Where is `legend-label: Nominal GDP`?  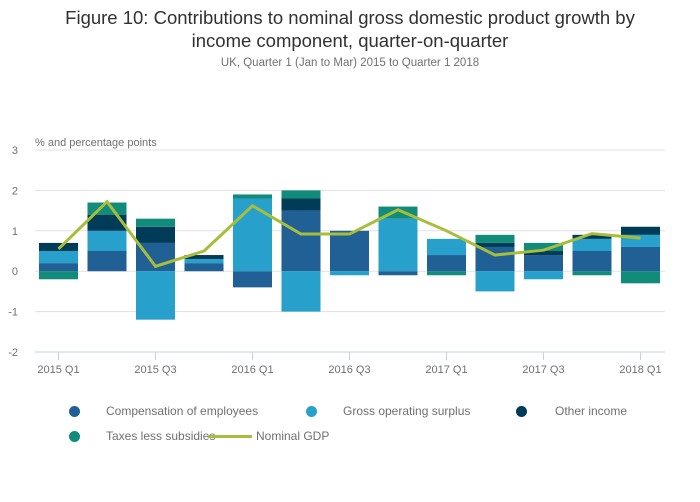 legend-label: Nominal GDP is located at coordinates (293, 436).